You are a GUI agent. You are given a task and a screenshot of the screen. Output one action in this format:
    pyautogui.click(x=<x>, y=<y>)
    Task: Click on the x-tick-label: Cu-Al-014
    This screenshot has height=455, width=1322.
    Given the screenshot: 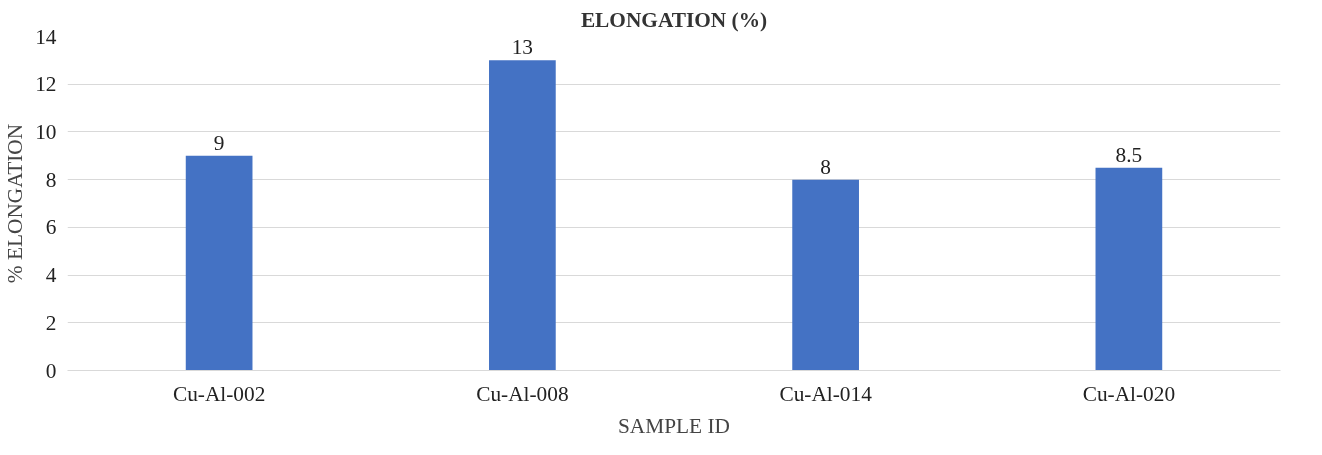 What is the action you would take?
    pyautogui.click(x=826, y=393)
    